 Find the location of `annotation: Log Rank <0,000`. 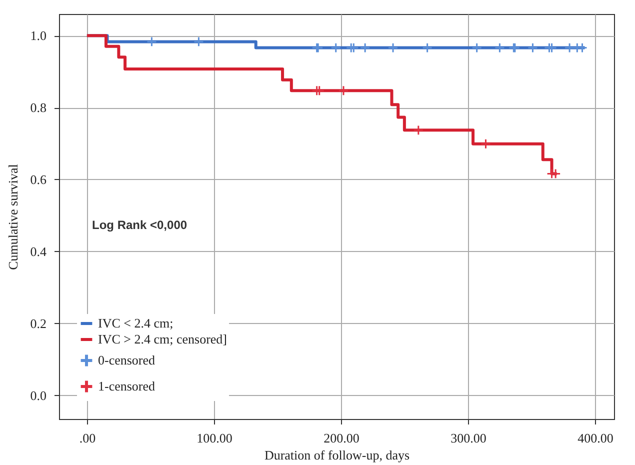

annotation: Log Rank <0,000 is located at coordinates (140, 225).